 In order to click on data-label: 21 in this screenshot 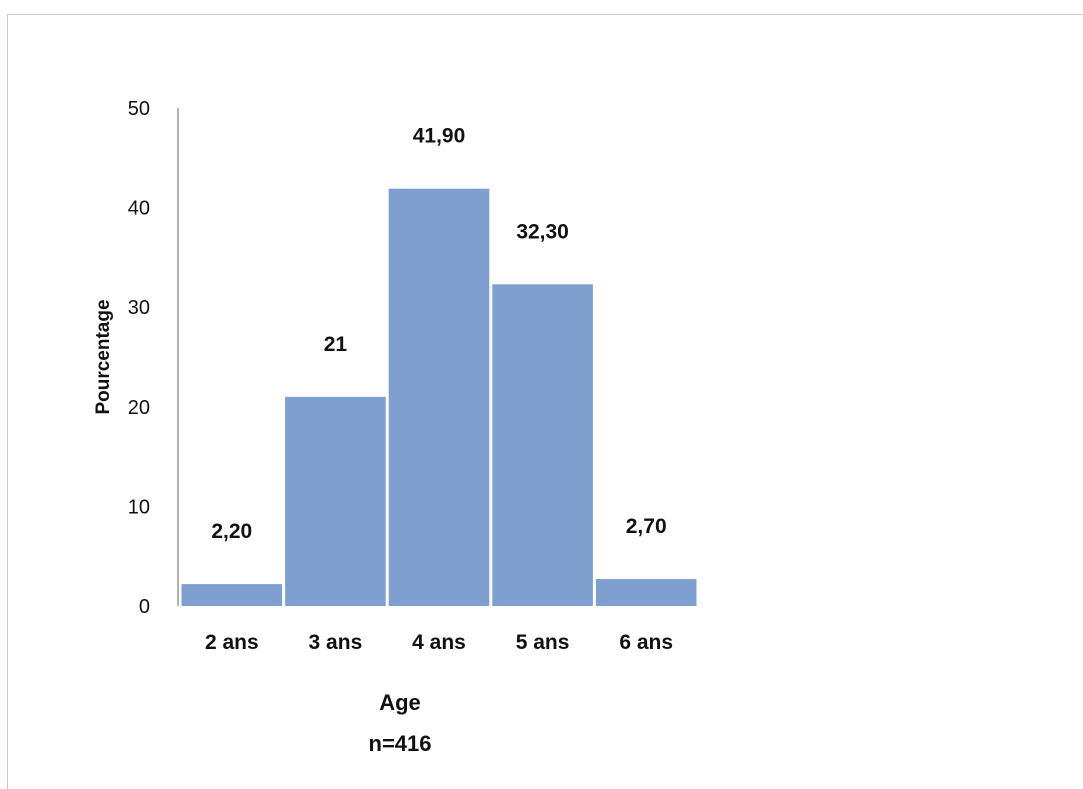, I will do `click(336, 344)`.